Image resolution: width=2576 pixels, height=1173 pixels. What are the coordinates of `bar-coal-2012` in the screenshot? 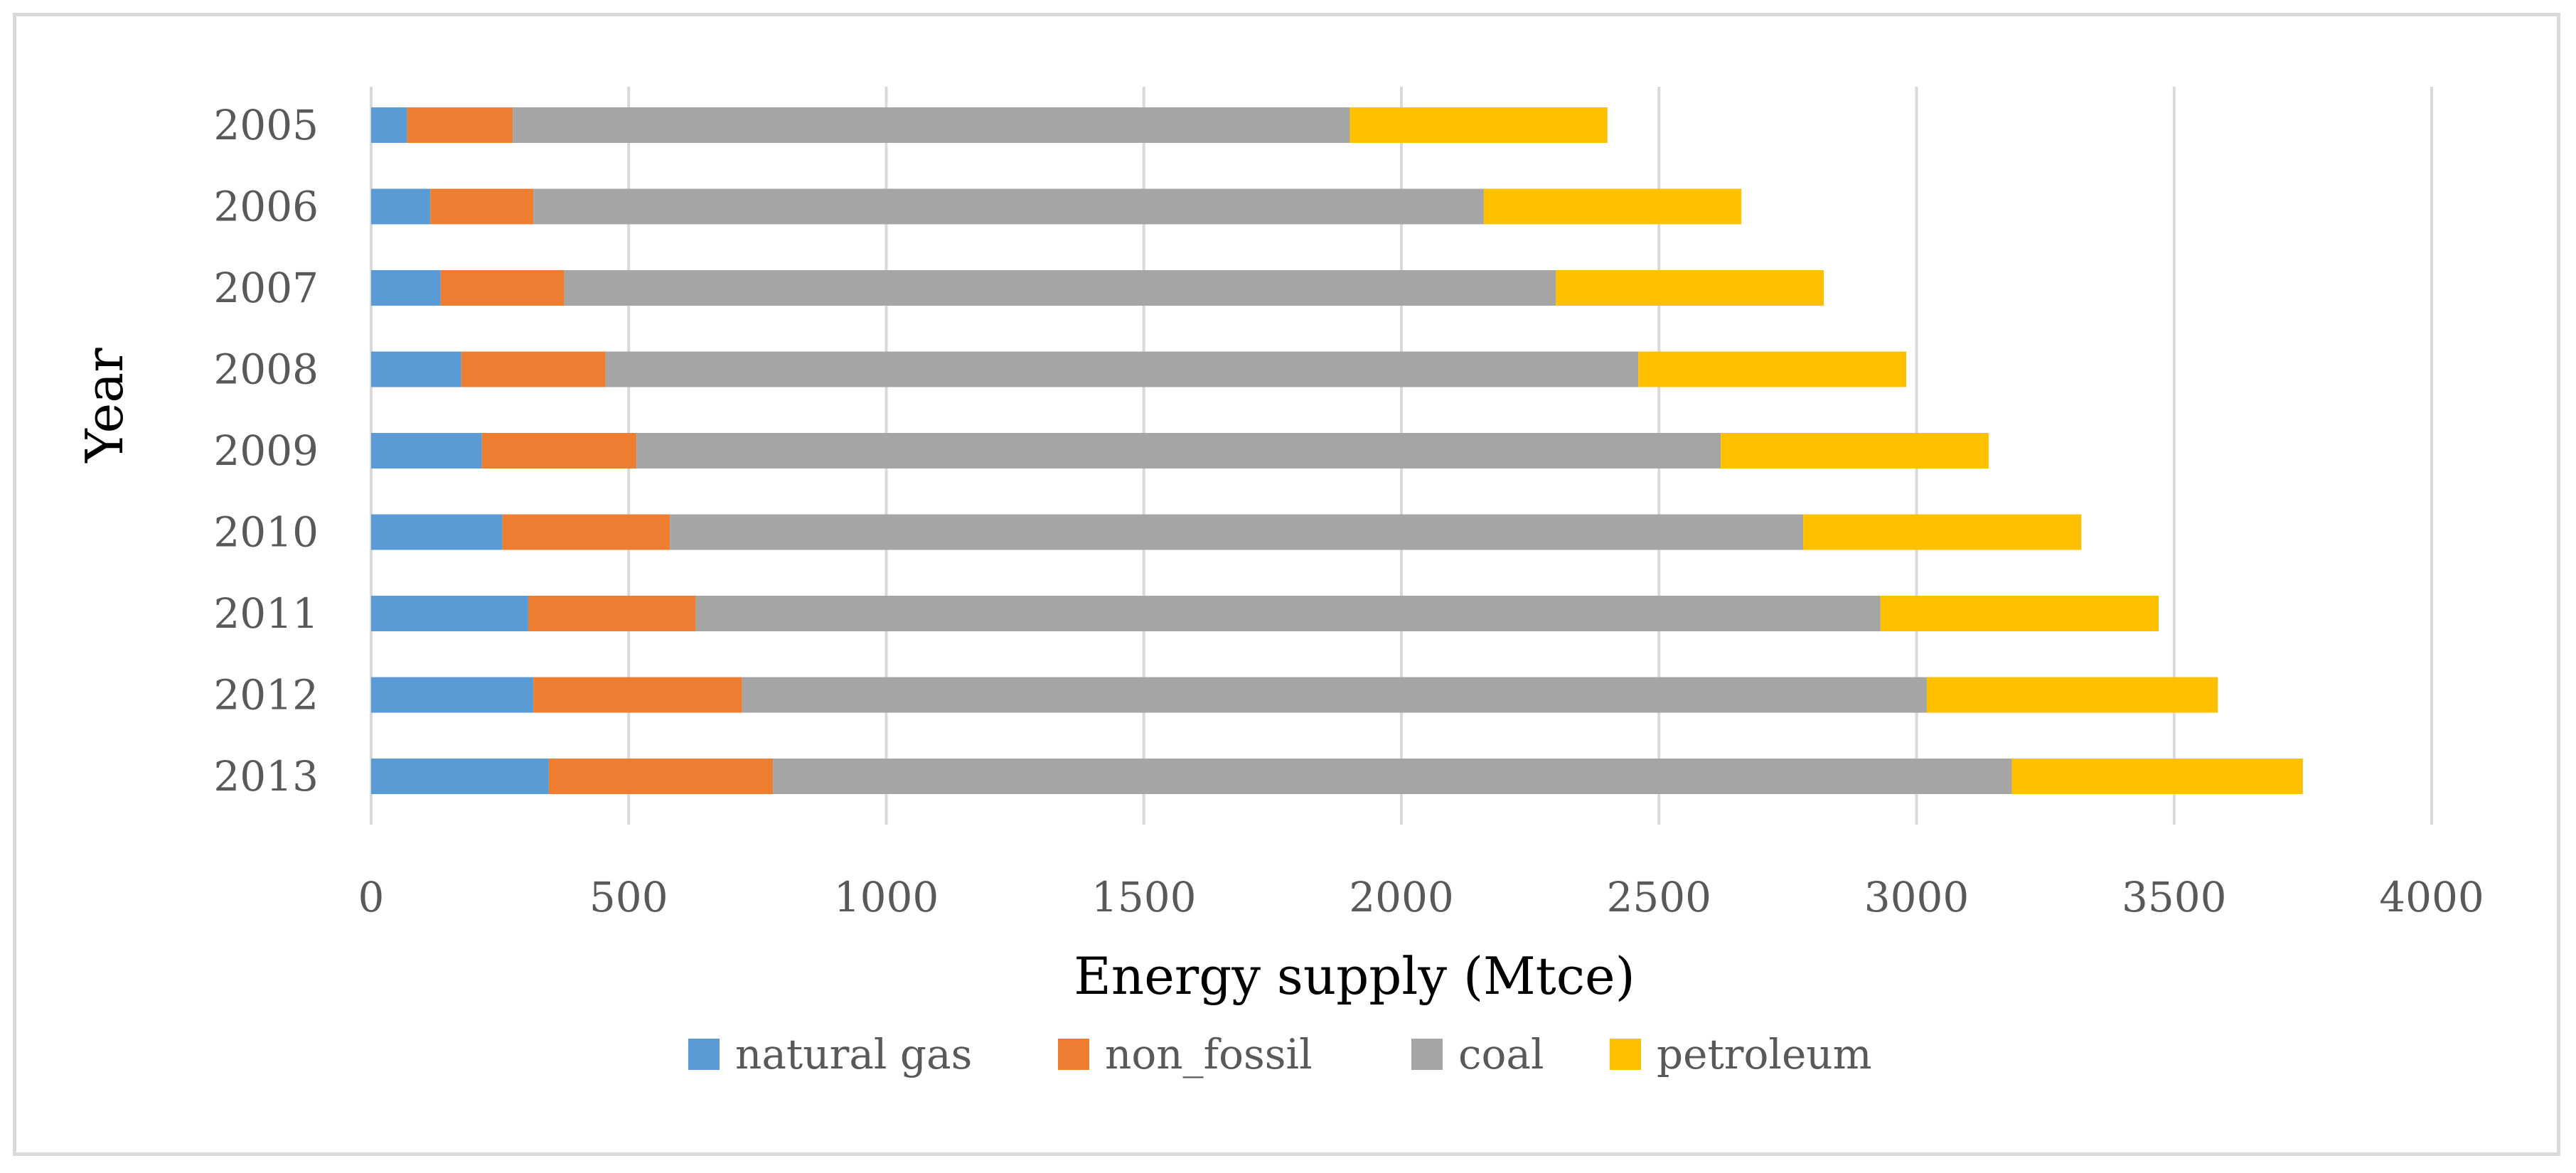 It's located at (1334, 695).